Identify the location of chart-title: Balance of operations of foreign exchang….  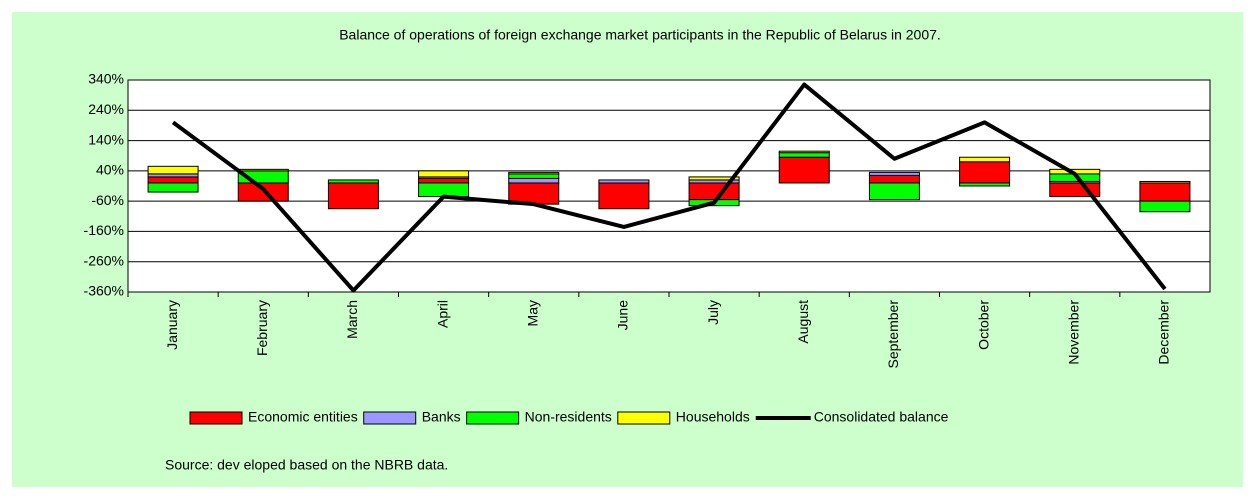
(640, 35).